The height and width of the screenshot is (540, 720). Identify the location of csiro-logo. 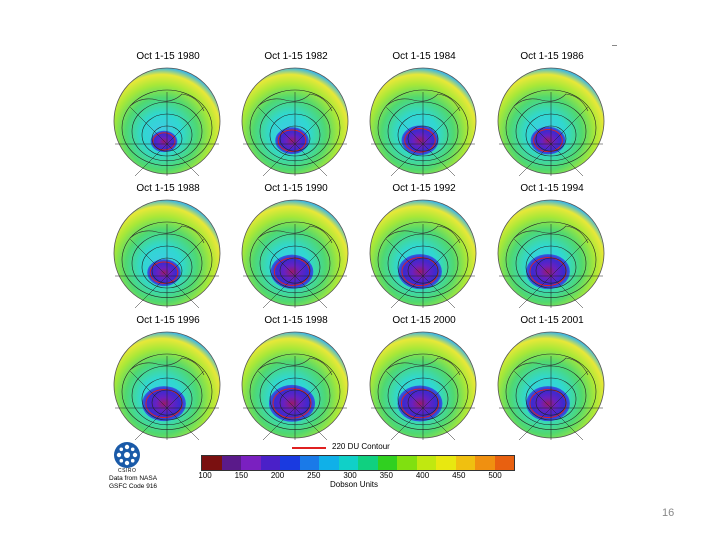
(127, 457).